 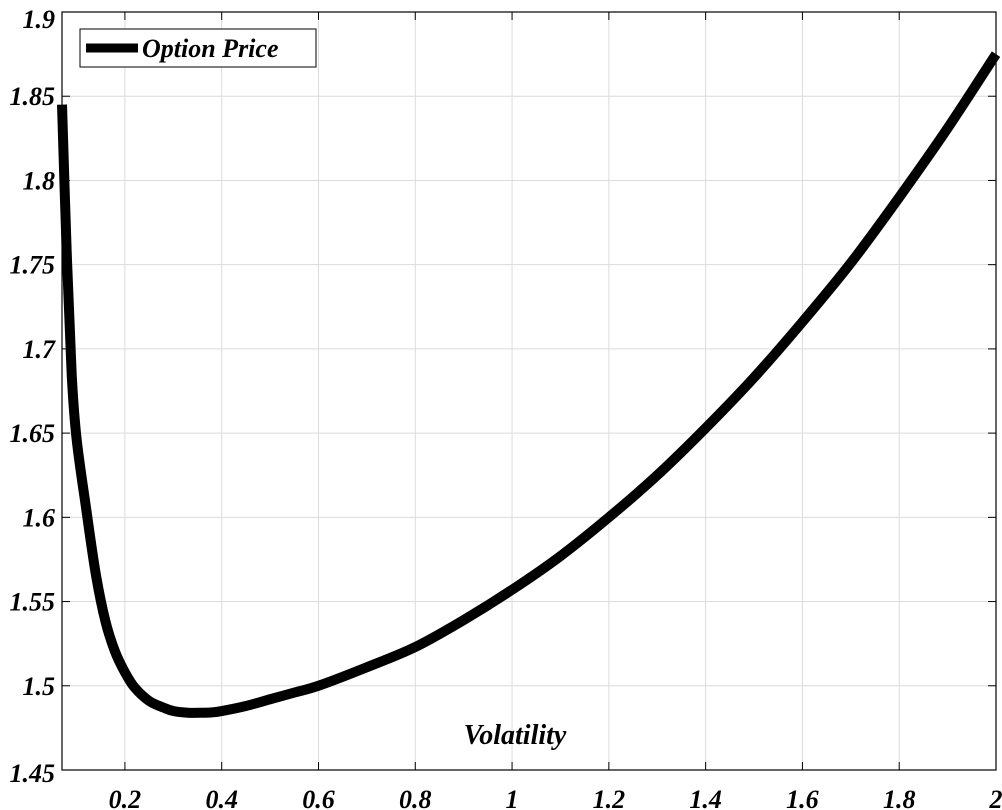 What do you see at coordinates (33, 265) in the screenshot?
I see `y-tick-label: 1.75` at bounding box center [33, 265].